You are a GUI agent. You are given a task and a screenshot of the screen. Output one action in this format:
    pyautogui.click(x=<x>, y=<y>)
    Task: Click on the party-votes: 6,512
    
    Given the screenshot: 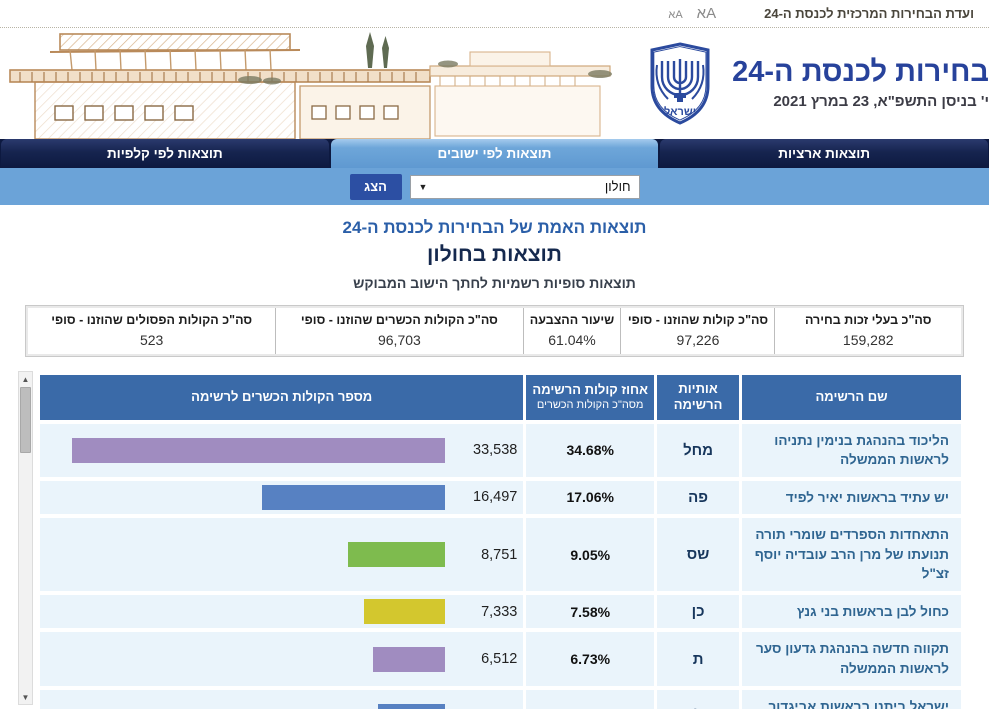 What is the action you would take?
    pyautogui.click(x=499, y=659)
    